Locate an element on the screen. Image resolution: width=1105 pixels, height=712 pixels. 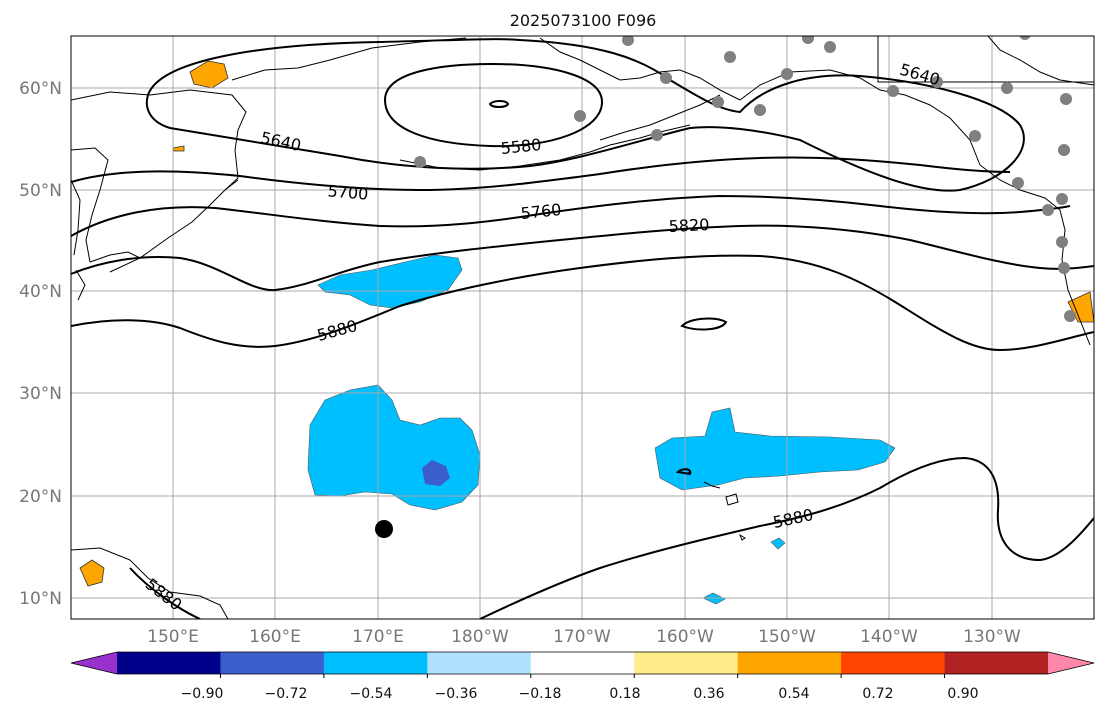
coast-alaska-pan is located at coordinates (660, 117).